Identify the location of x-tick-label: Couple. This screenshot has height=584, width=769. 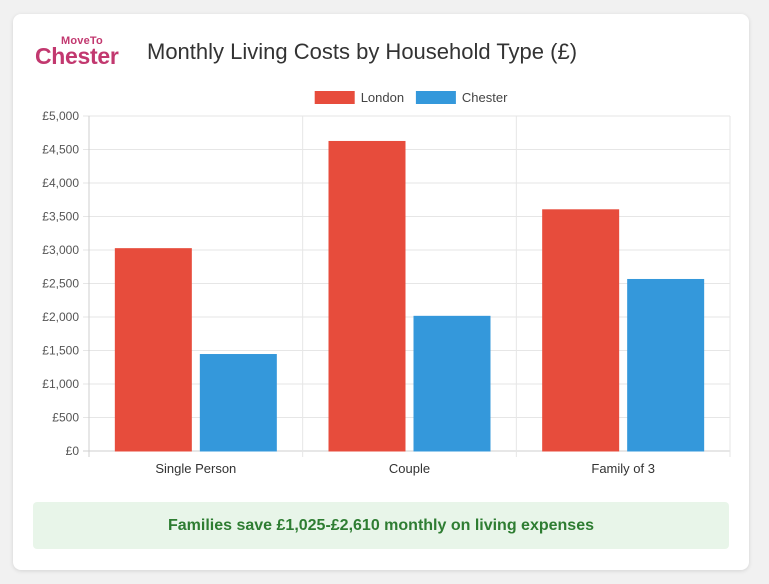
(409, 468).